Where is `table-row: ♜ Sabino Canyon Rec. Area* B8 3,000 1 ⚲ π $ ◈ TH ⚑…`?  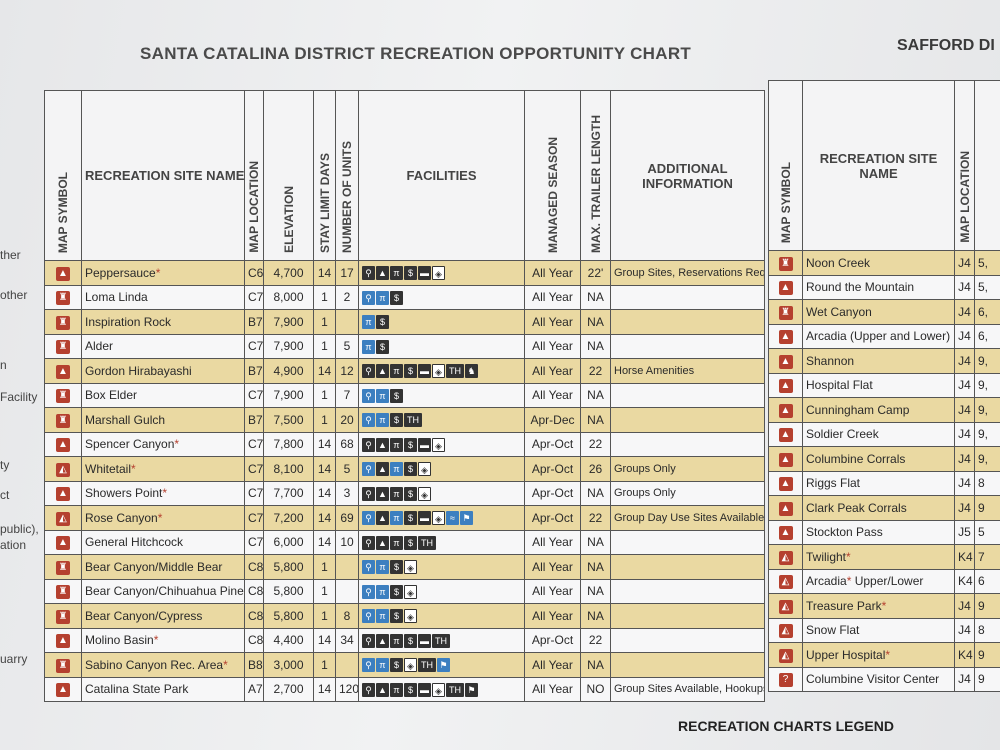 table-row: ♜ Sabino Canyon Rec. Area* B8 3,000 1 ⚲ π $ ◈ TH ⚑… is located at coordinates (404, 665).